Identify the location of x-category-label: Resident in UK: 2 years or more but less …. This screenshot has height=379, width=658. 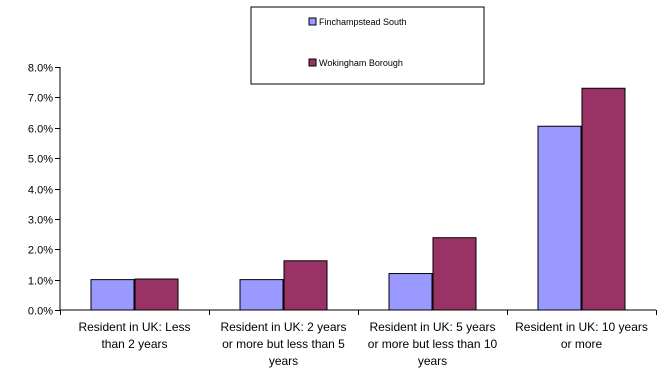
(283, 344).